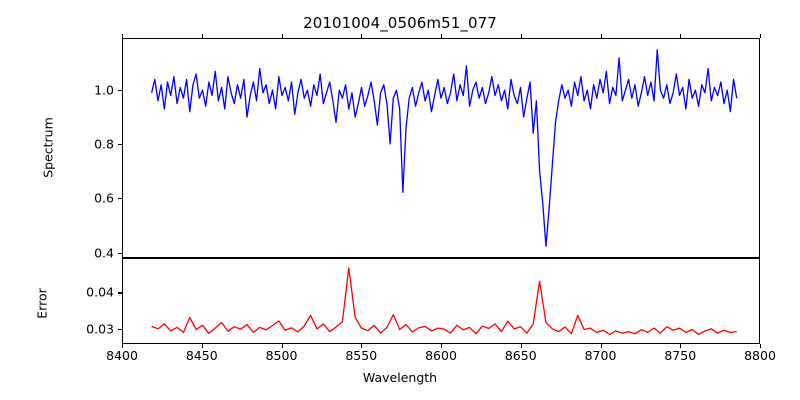 This screenshot has height=400, width=800. Describe the element at coordinates (361, 355) in the screenshot. I see `x-tick-label: 8550` at that location.